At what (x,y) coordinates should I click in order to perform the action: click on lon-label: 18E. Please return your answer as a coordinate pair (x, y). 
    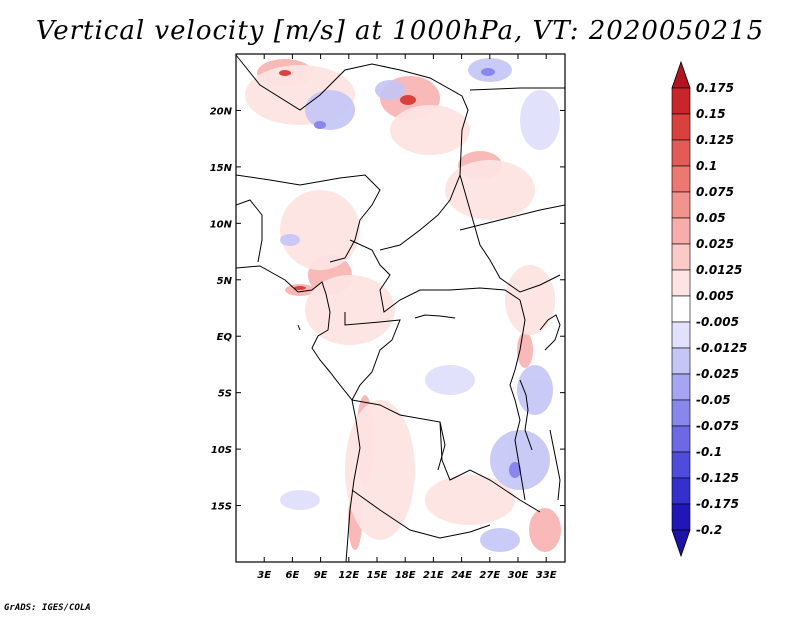
    Looking at the image, I should click on (405, 575).